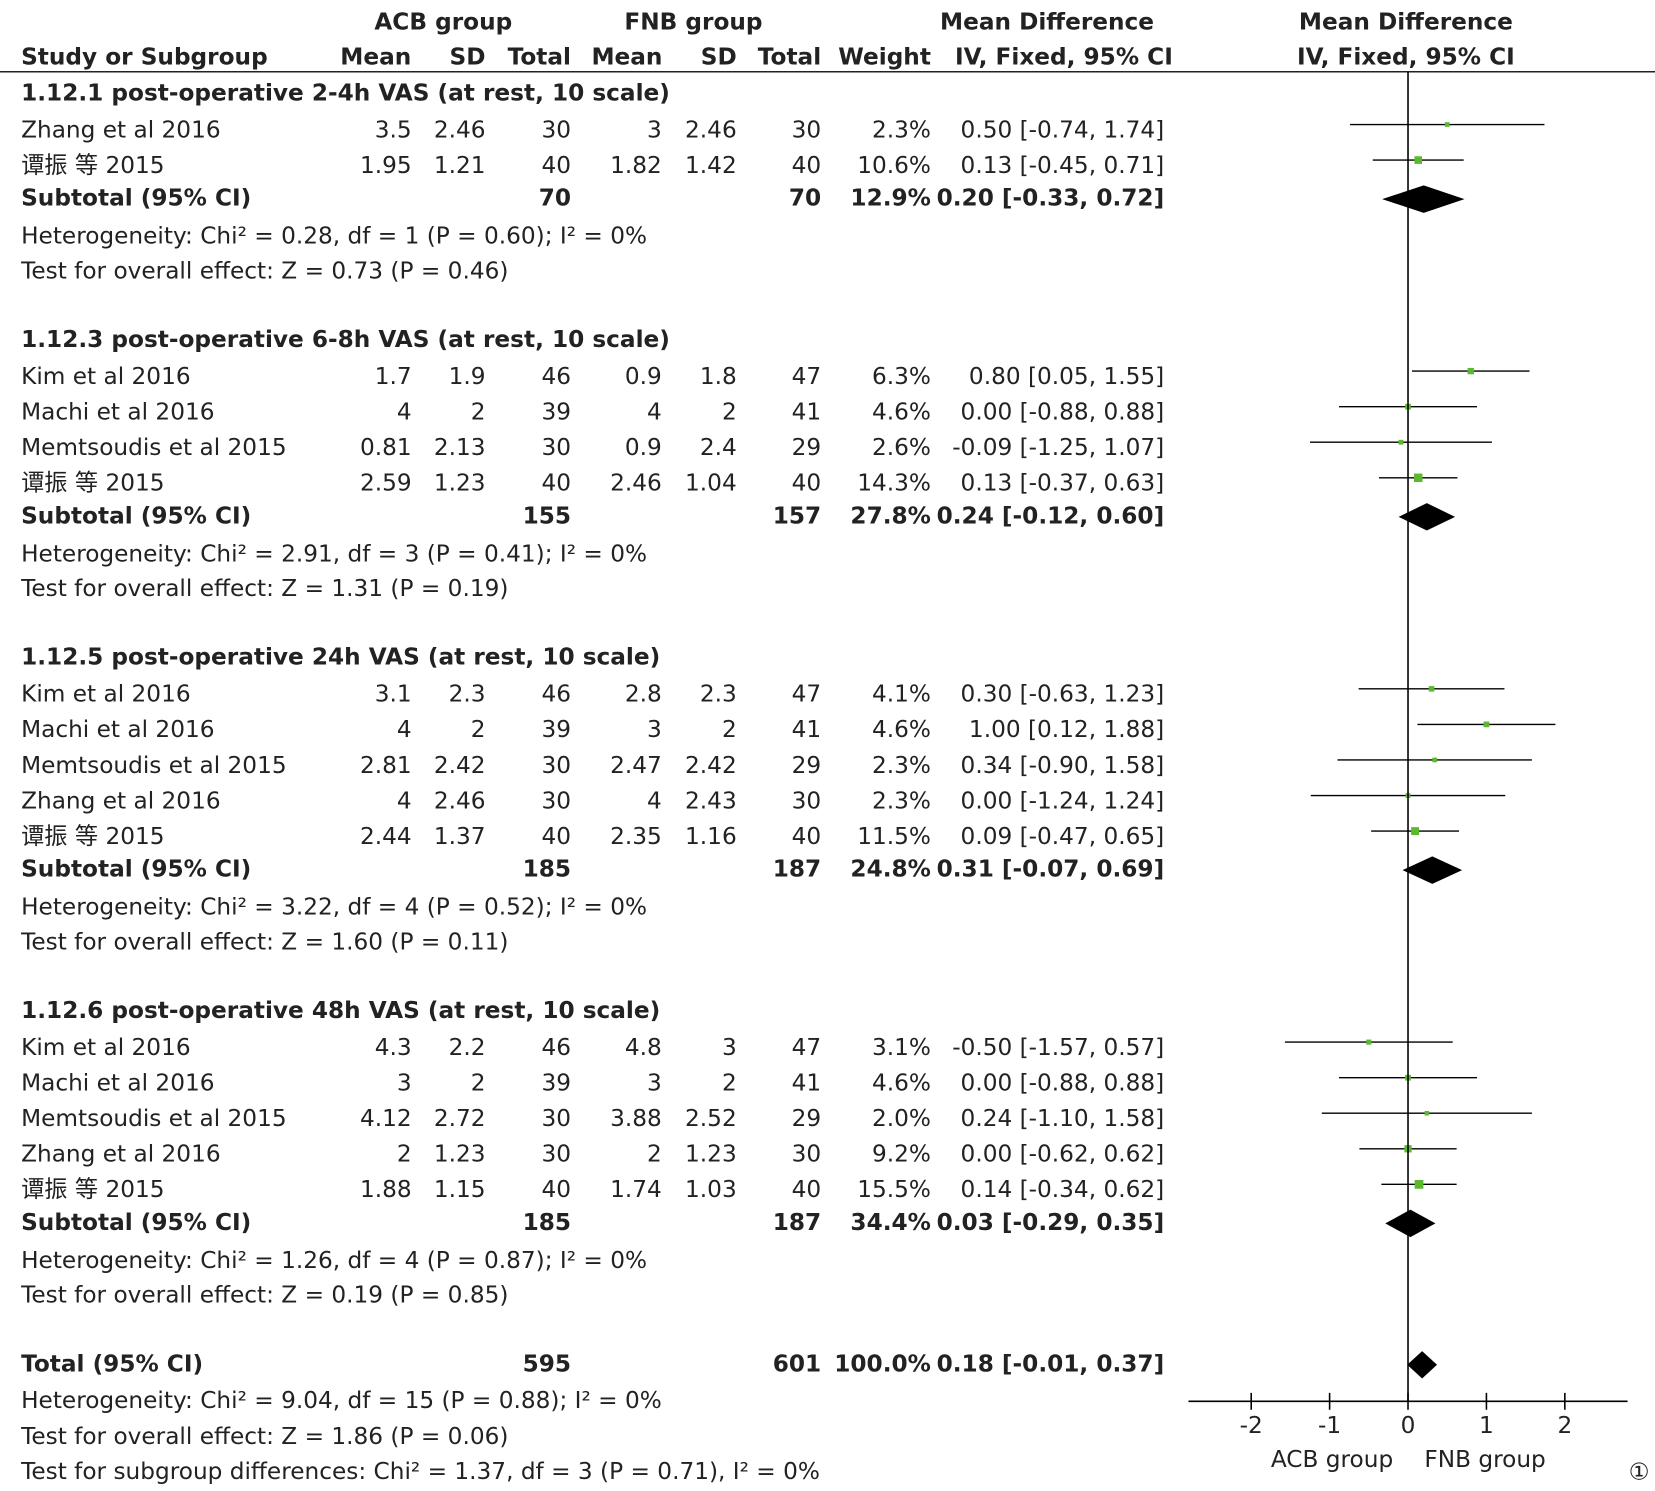 This screenshot has width=1655, height=1491. I want to click on fnb-value: 30, so click(807, 800).